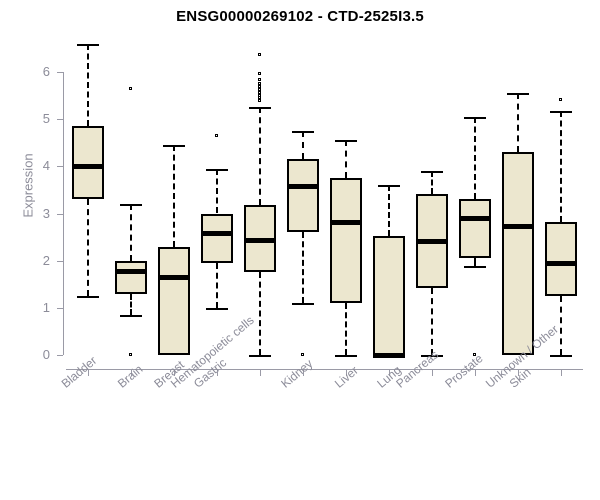 Image resolution: width=600 pixels, height=500 pixels. I want to click on y-axis-label: Expression, so click(28, 185).